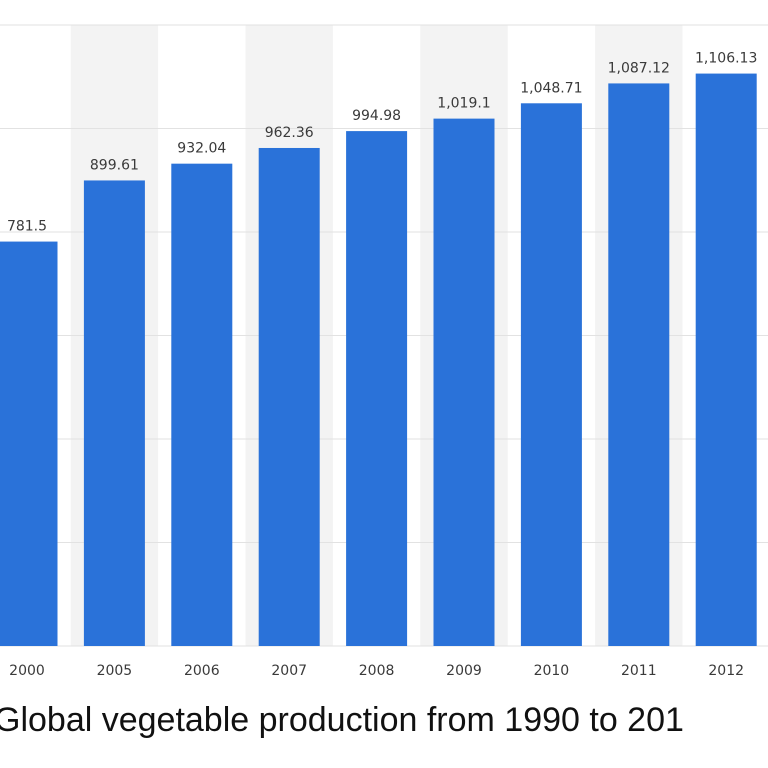 This screenshot has width=768, height=768. I want to click on x-tick-label-2007: 2007, so click(289, 671).